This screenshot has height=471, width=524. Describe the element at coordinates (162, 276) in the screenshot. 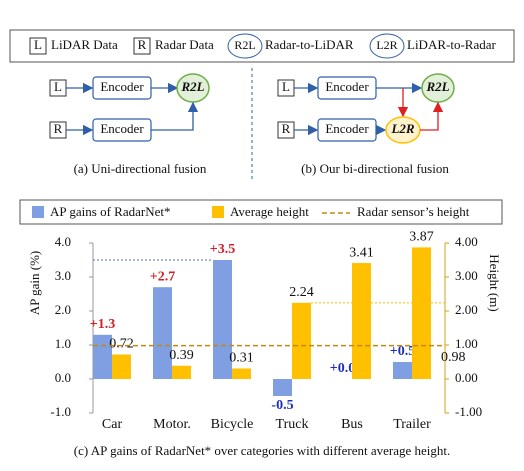

I see `value-label: +2.7` at that location.